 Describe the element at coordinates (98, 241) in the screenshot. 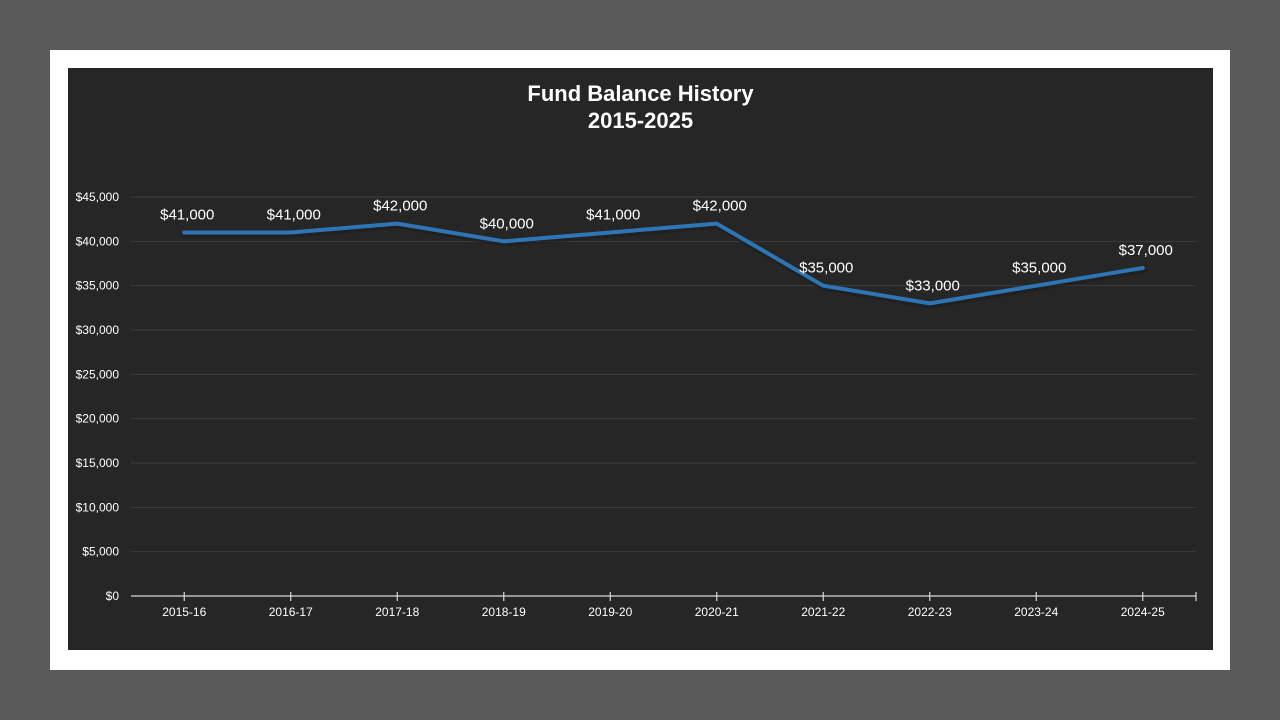

I see `y-tick-label: $40,000` at that location.